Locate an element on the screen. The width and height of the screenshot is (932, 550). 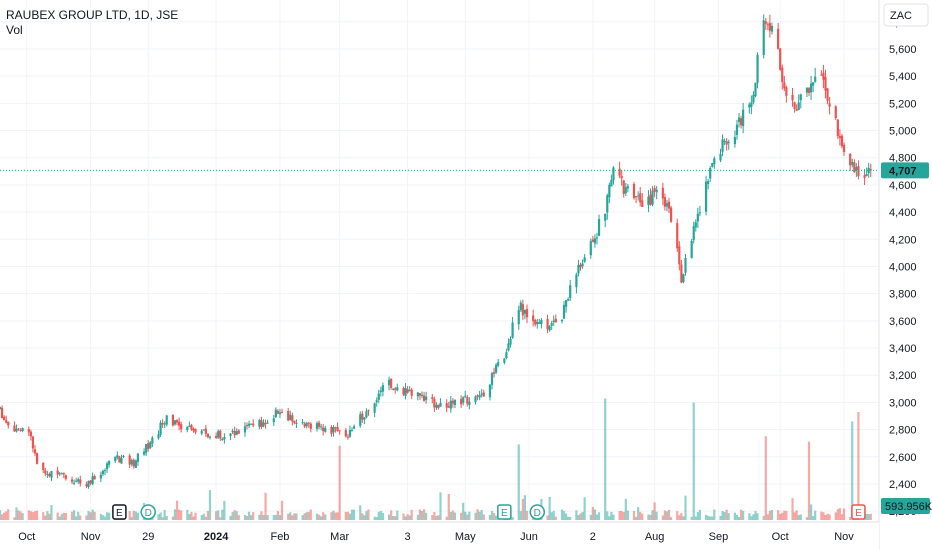
volume-label: Vol is located at coordinates (14, 30).